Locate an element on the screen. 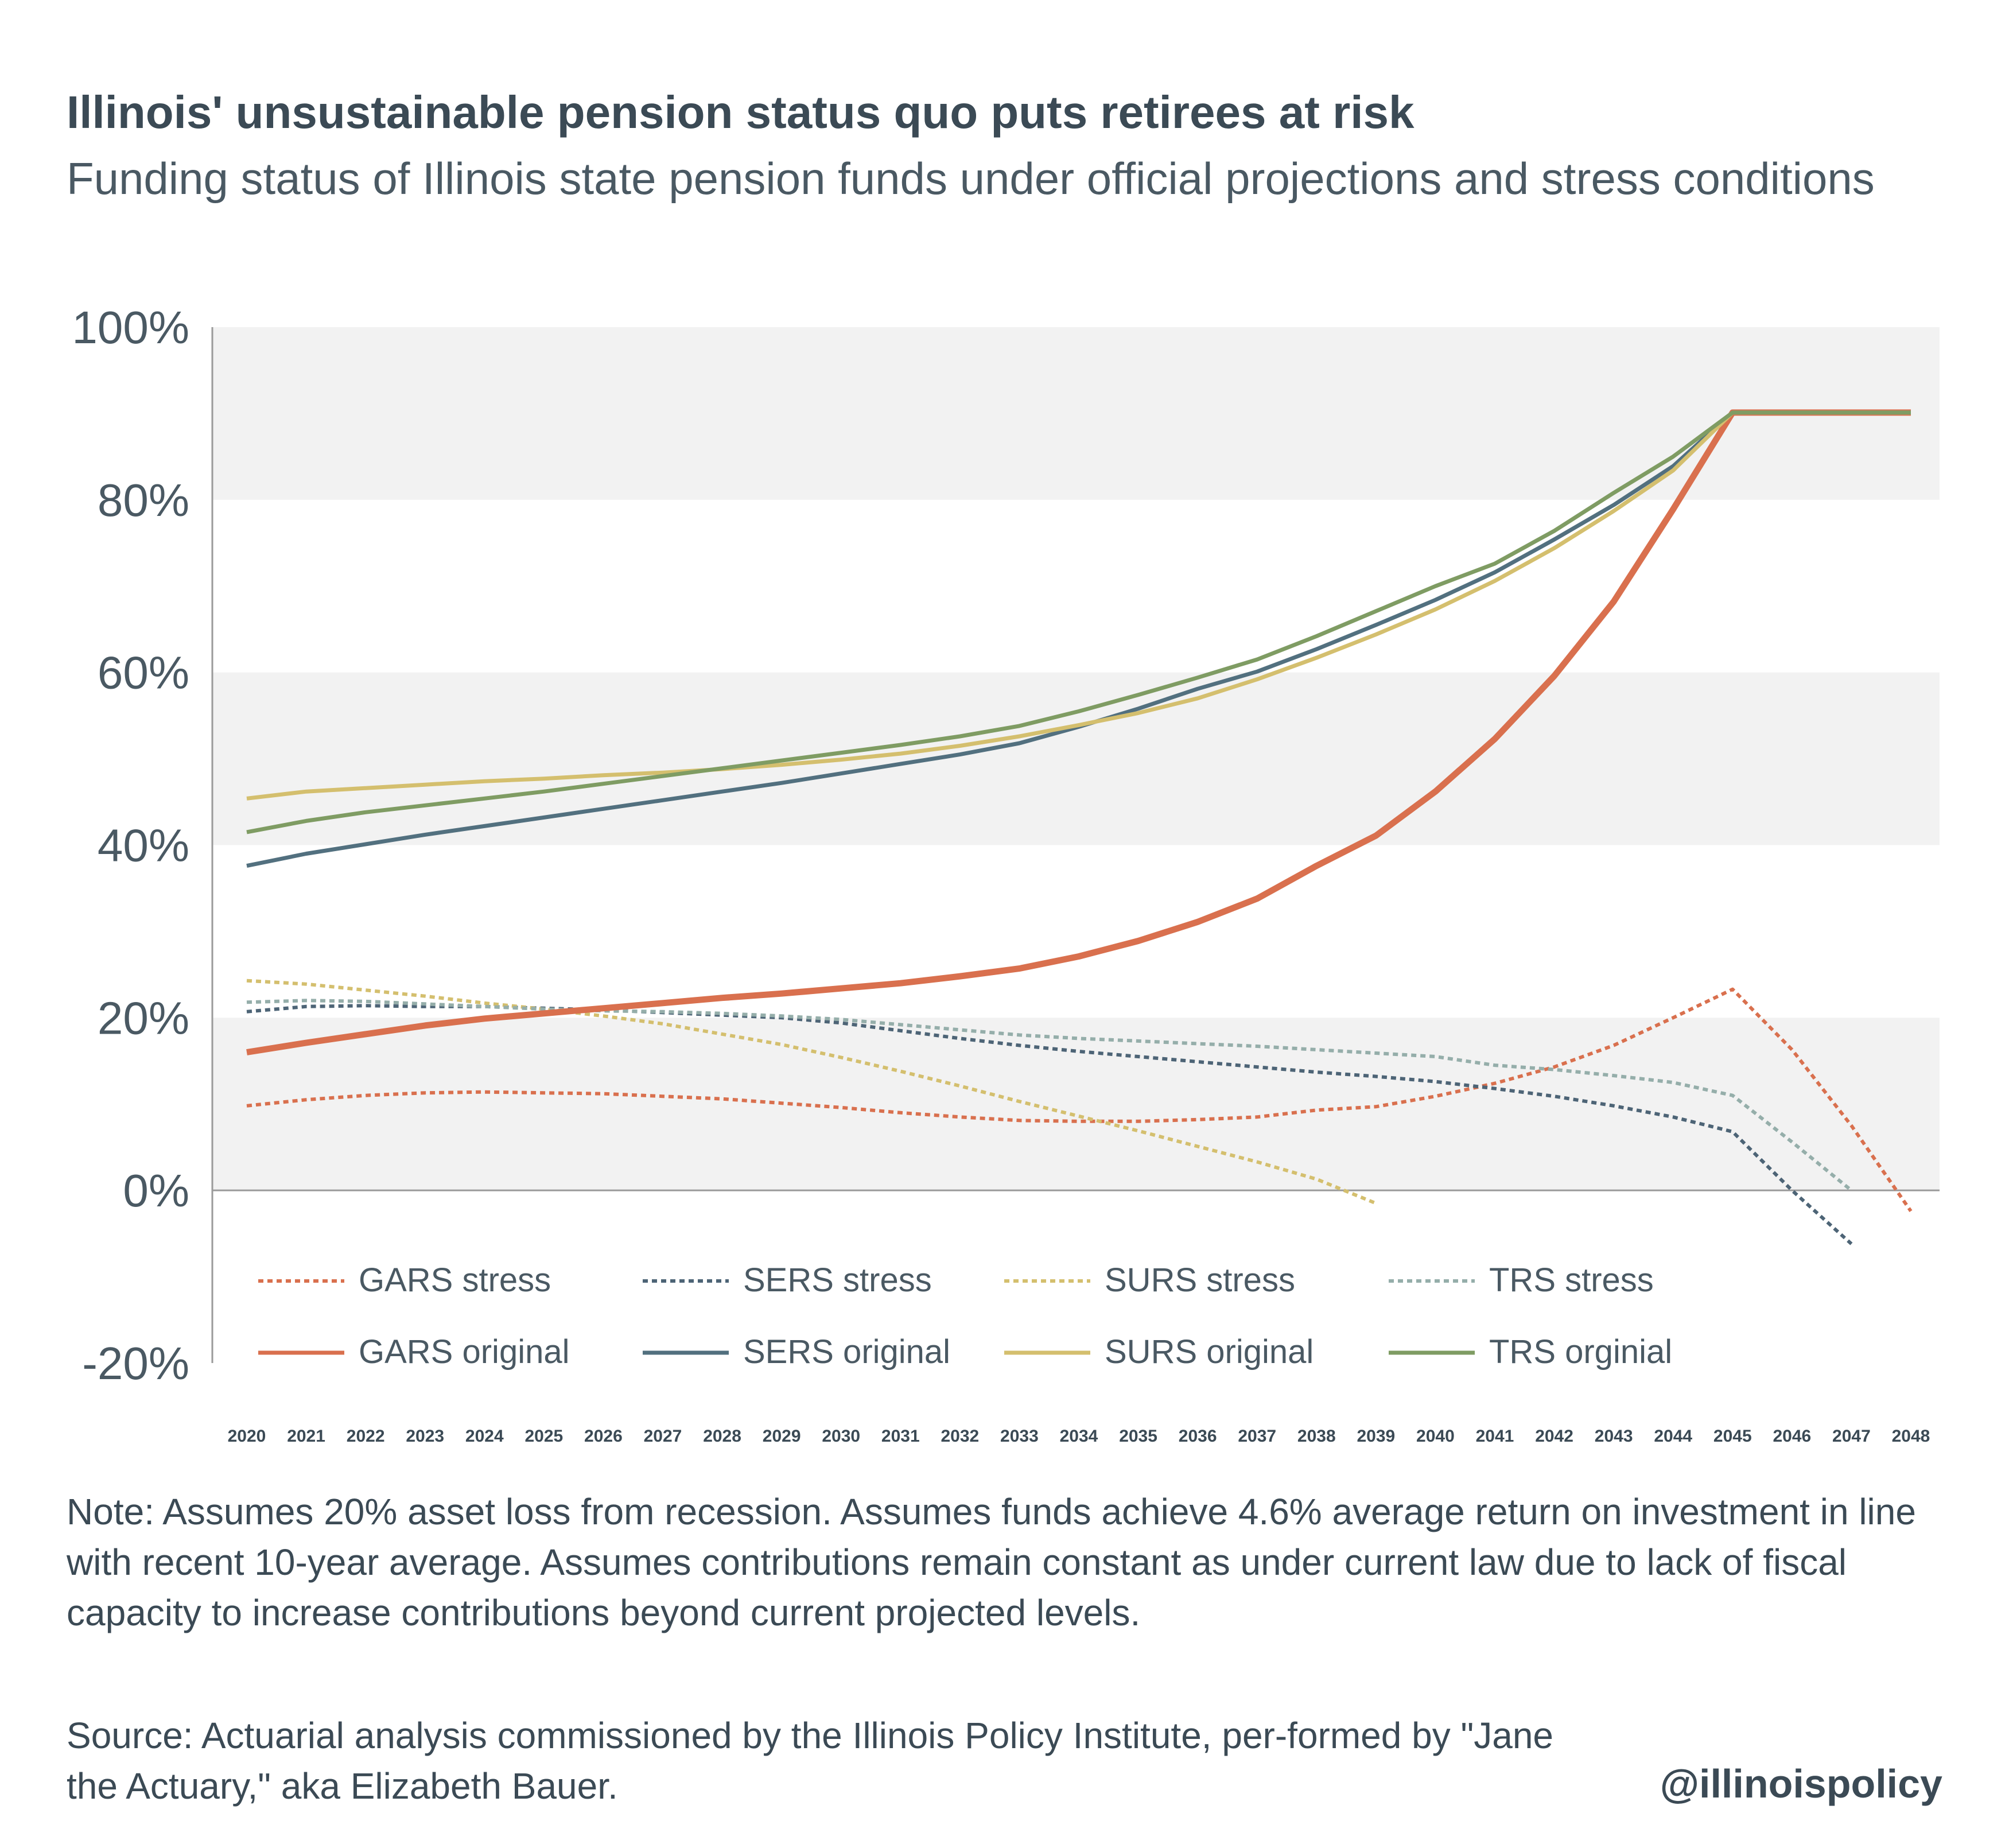  x-tick-label: 2043 is located at coordinates (1614, 1437).